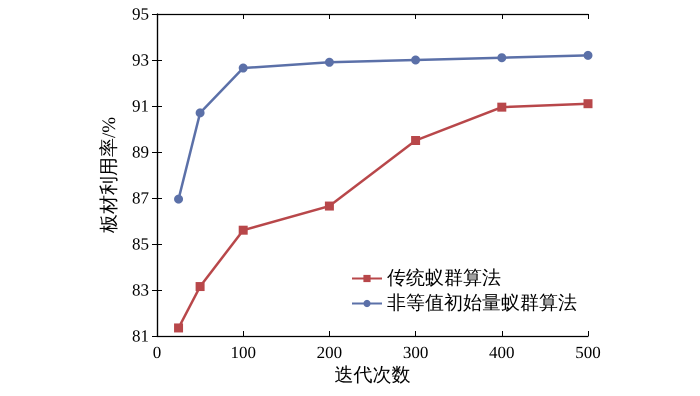  I want to click on x-tick-label: 0, so click(157, 352).